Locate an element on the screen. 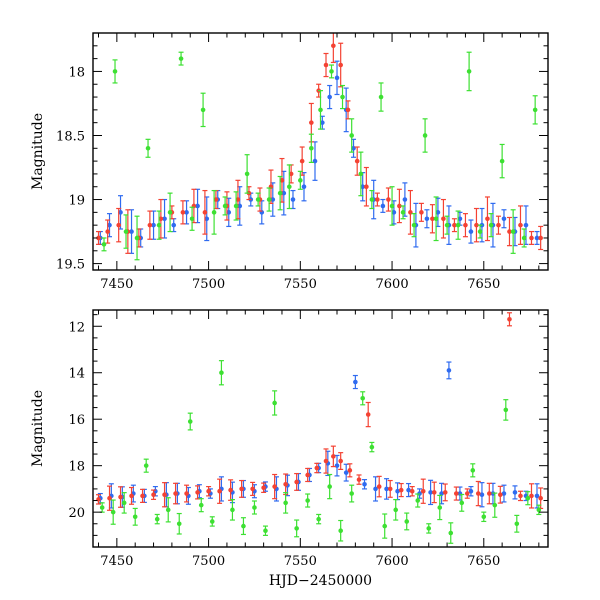  y-tick-label: 18 is located at coordinates (76, 72).